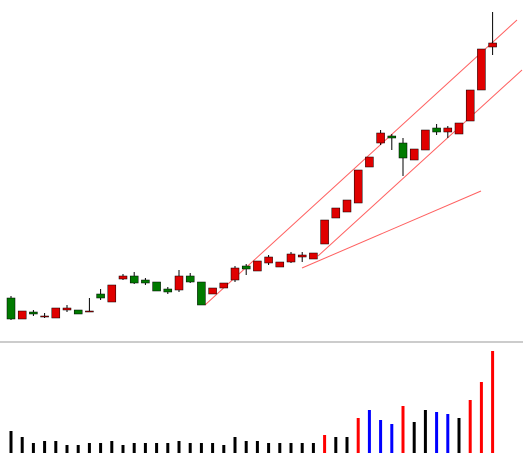  Describe the element at coordinates (391, 229) in the screenshot. I see `trend-line` at that location.